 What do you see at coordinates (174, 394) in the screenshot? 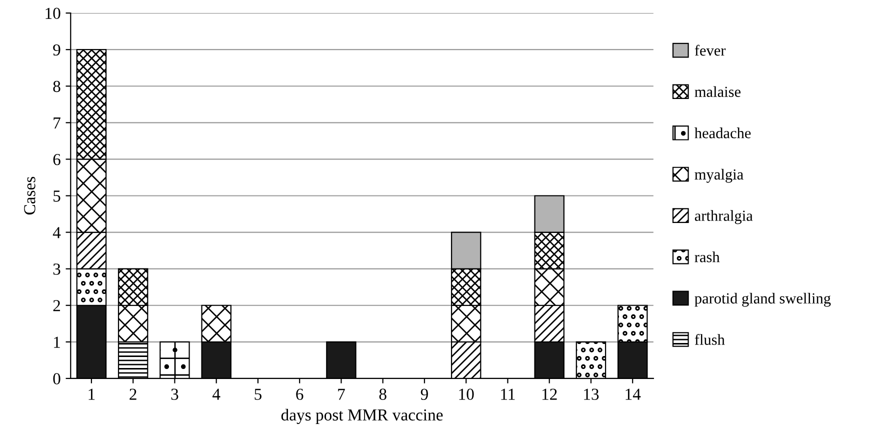
I see `x-tick-label: 3` at bounding box center [174, 394].